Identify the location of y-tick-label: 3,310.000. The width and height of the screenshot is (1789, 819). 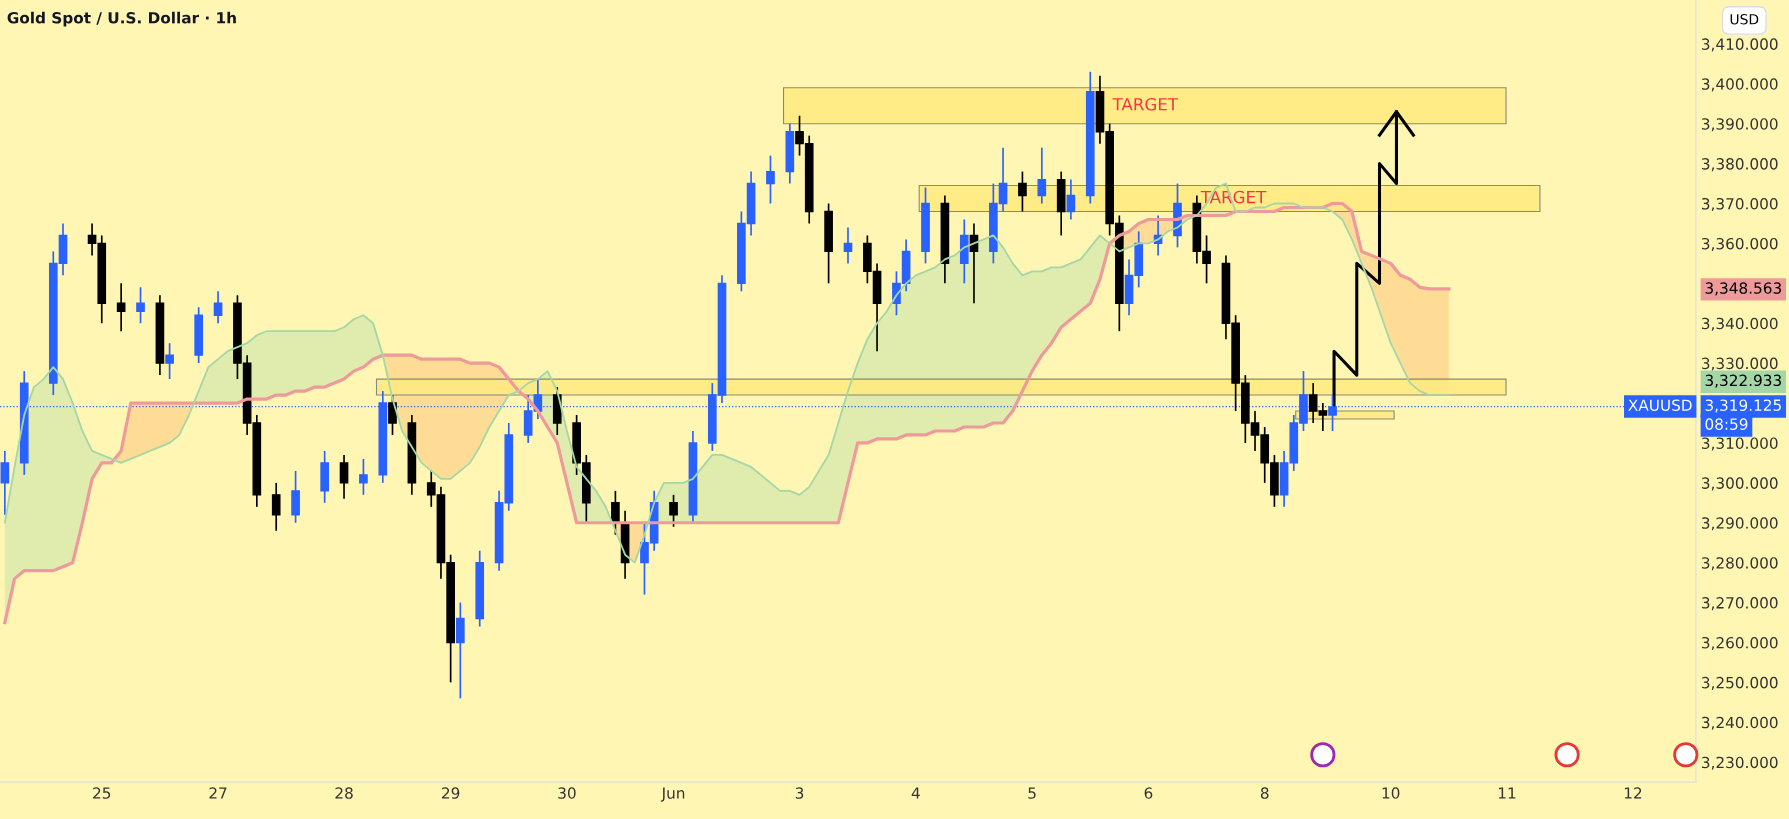
(1740, 444).